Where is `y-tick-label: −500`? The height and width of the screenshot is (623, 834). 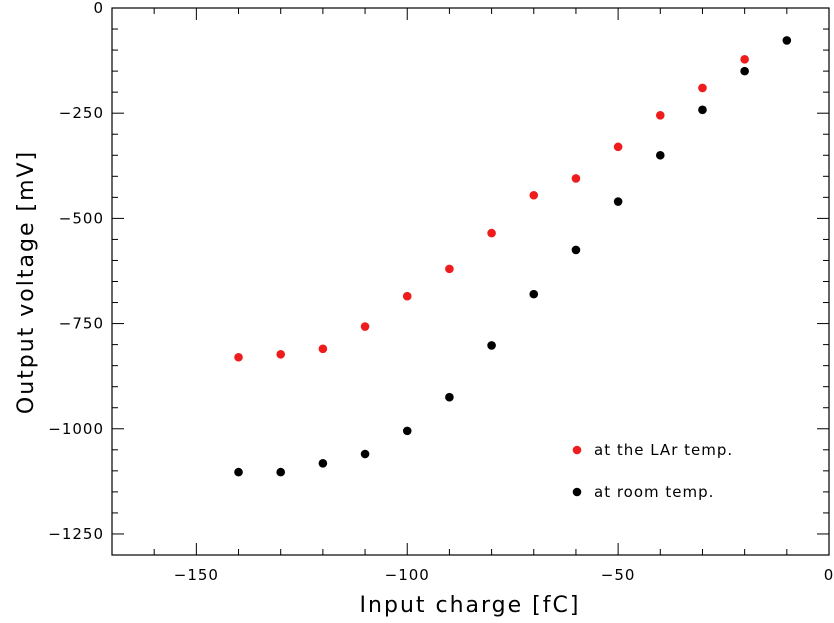
y-tick-label: −500 is located at coordinates (81, 218).